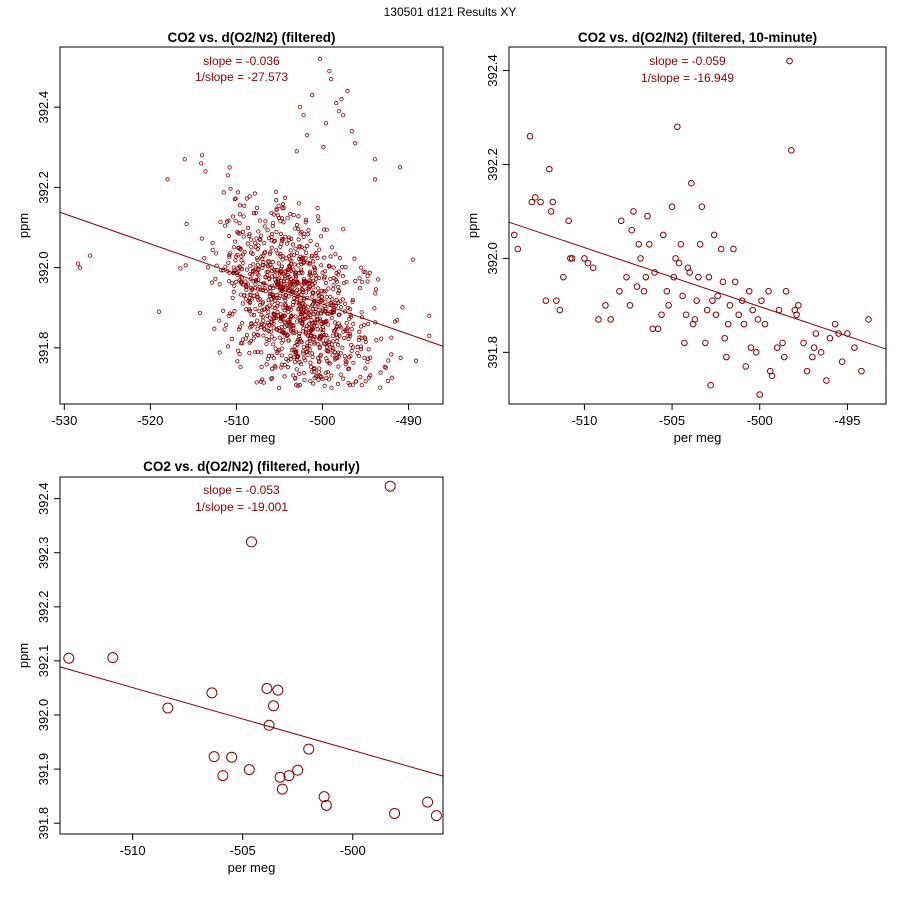 The height and width of the screenshot is (900, 900). I want to click on x-tick-label: -520, so click(150, 420).